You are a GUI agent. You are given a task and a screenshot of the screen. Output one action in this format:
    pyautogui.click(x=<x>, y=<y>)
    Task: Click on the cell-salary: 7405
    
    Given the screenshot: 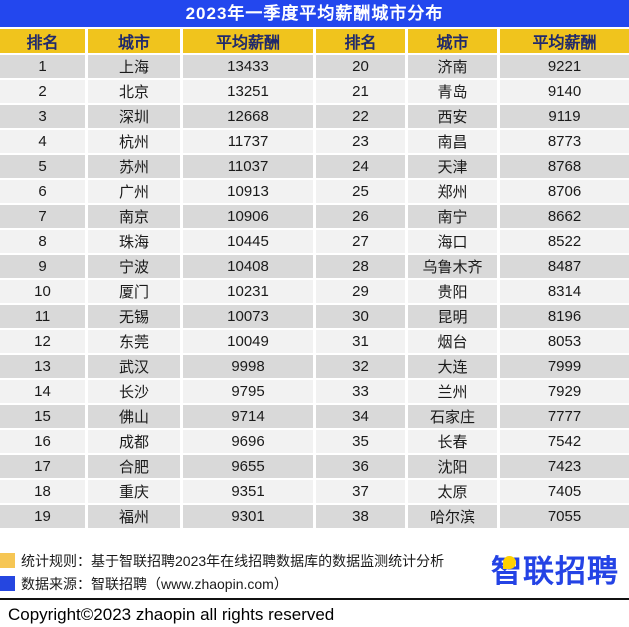 What is the action you would take?
    pyautogui.click(x=564, y=492)
    